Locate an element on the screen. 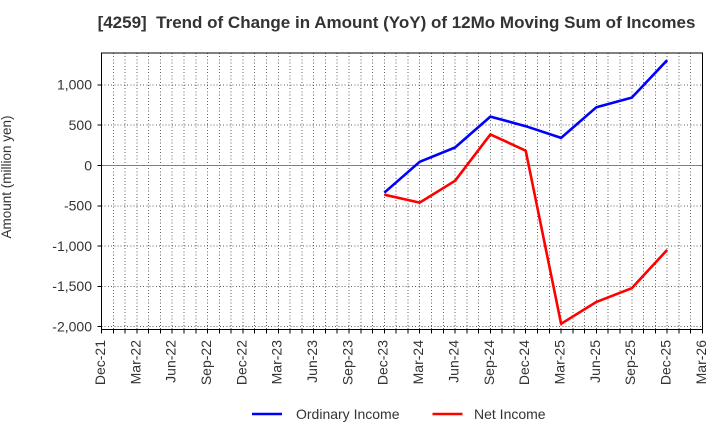 Image resolution: width=720 pixels, height=440 pixels. svg-text: Sep-23 is located at coordinates (347, 362).